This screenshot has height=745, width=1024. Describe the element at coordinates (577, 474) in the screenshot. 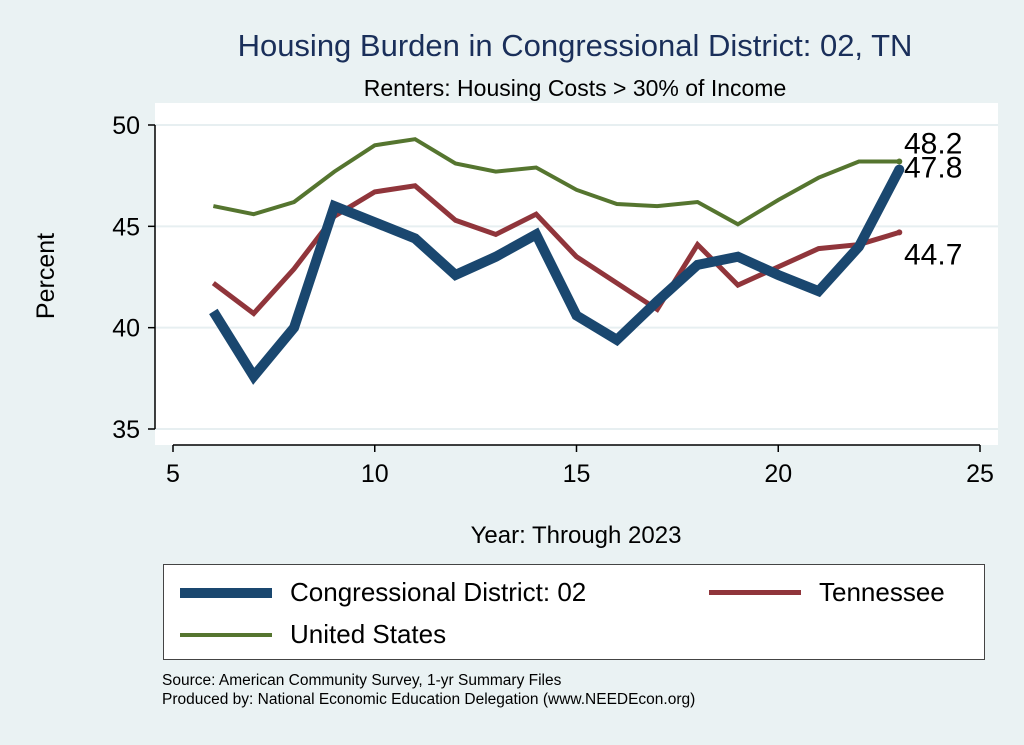

I see `x-tick-label-15: 15` at that location.